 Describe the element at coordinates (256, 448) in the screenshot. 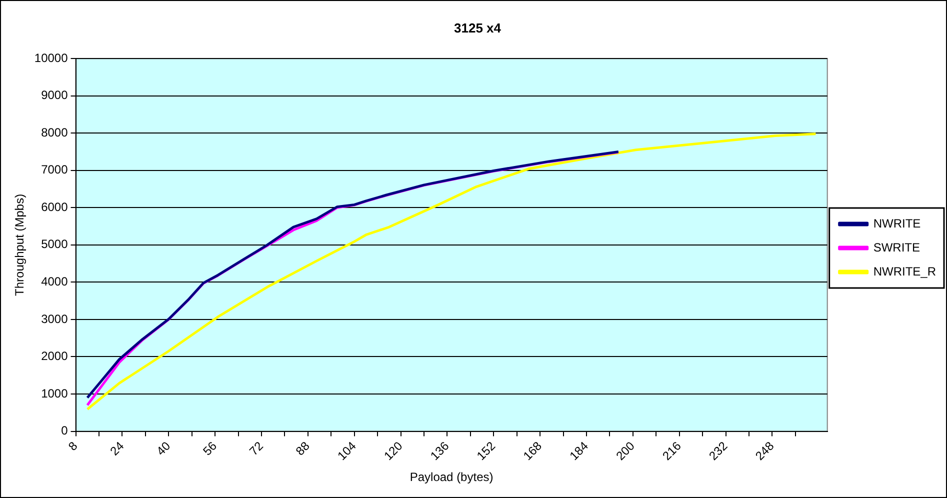

I see `x-tick-label: 72` at that location.